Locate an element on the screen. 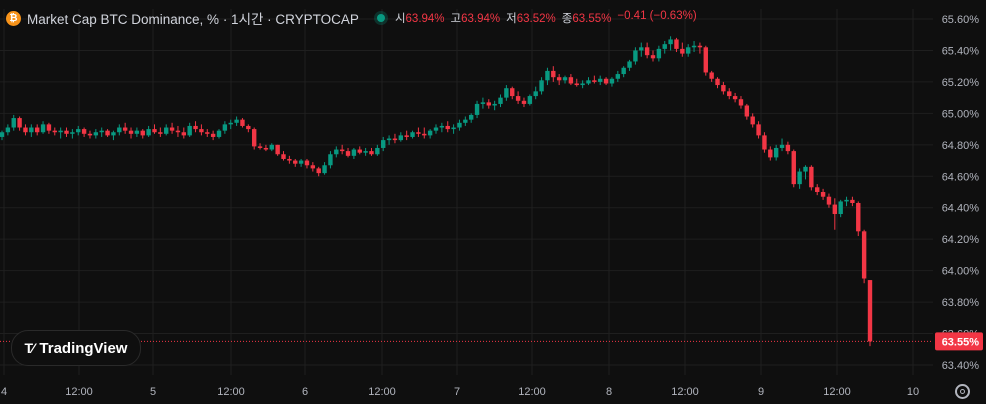 Image resolution: width=986 pixels, height=404 pixels. last-price-badge: 63.55% is located at coordinates (959, 341).